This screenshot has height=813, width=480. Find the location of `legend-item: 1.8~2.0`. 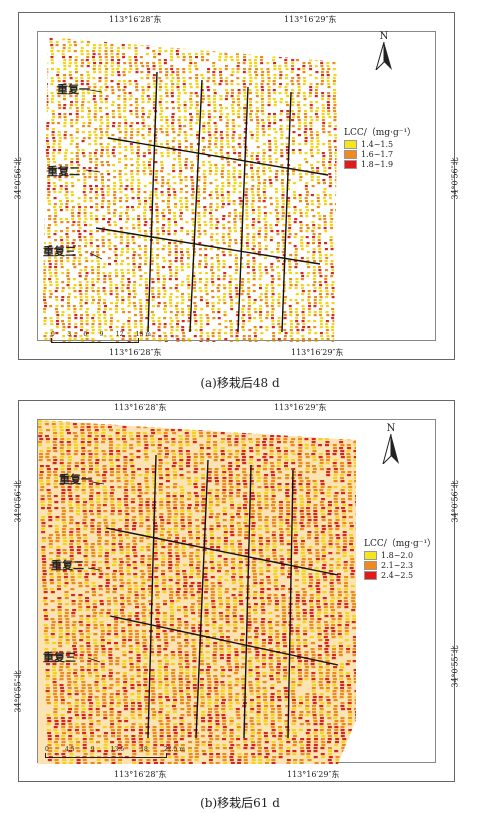

legend-item: 1.8~2.0 is located at coordinates (400, 555).